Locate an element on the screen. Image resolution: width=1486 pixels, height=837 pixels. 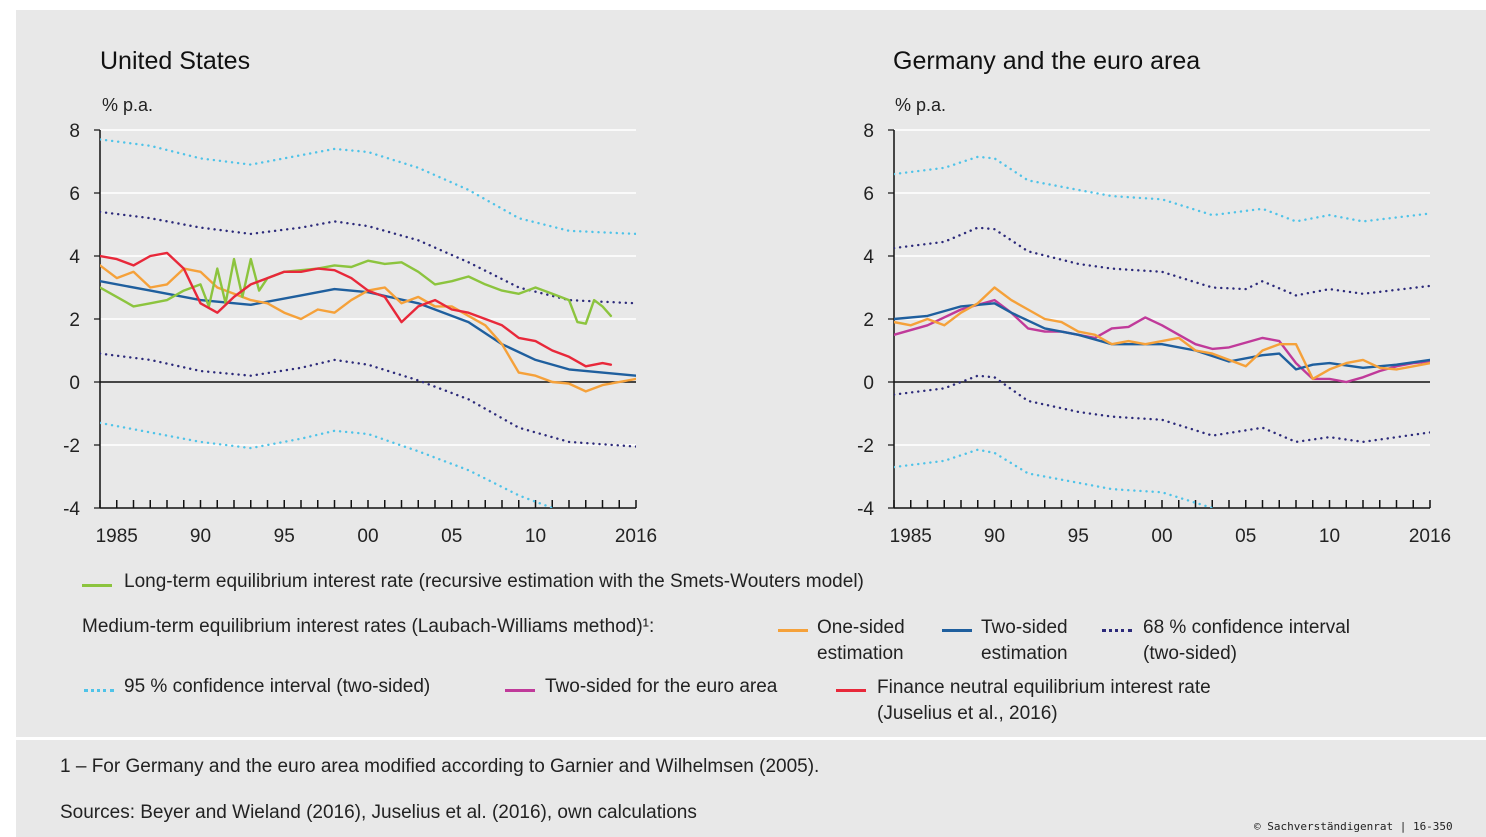
legend-ci95: 95 % confidence interval (two-sided) is located at coordinates (277, 686).